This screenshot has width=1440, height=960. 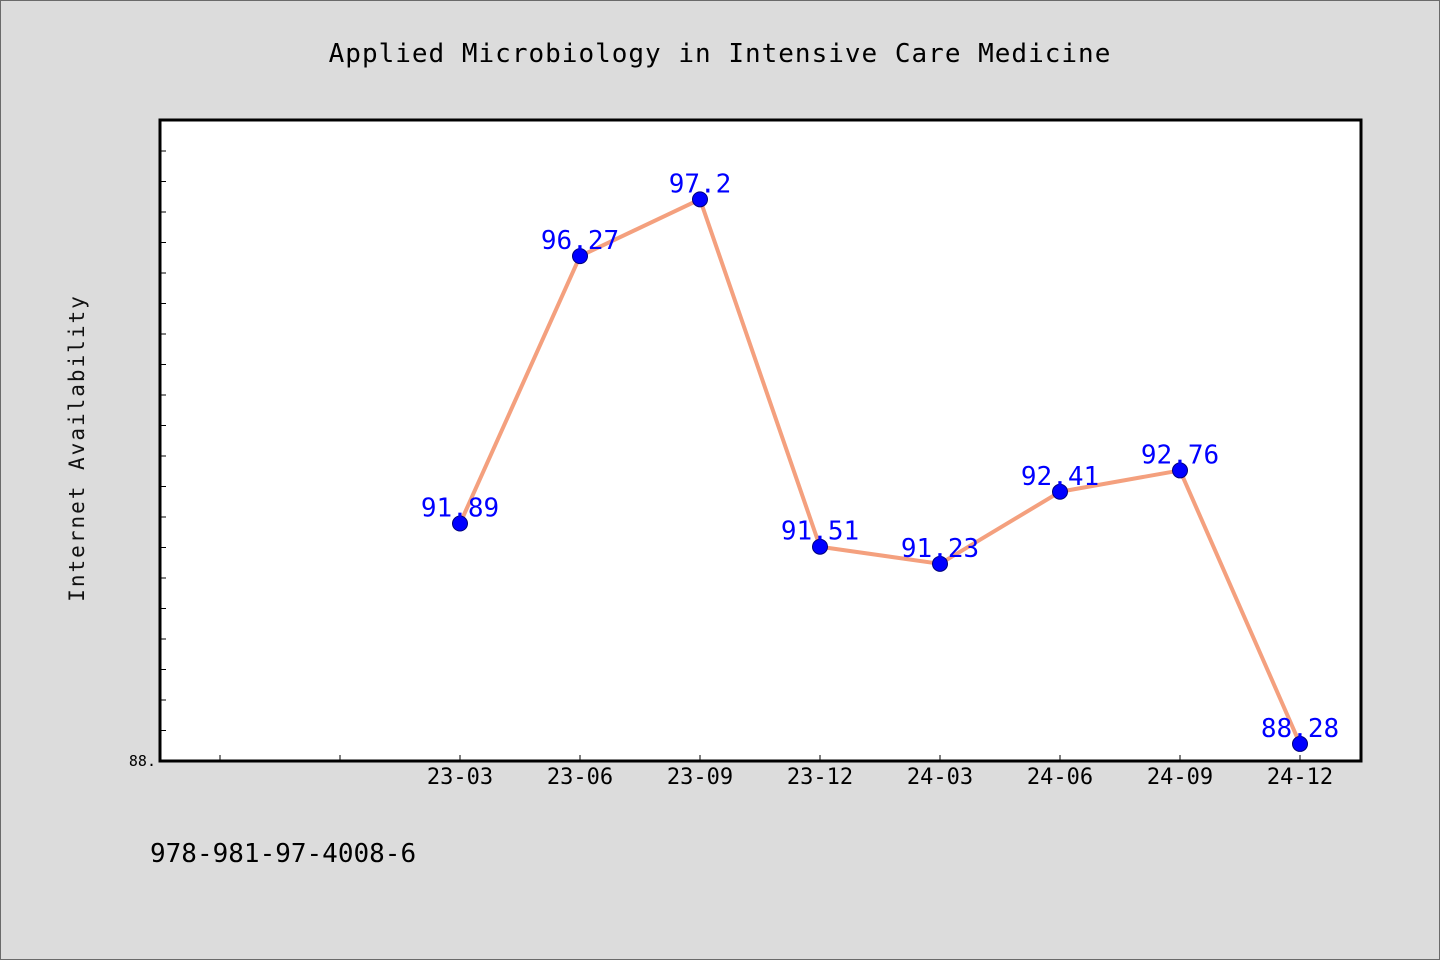 What do you see at coordinates (940, 777) in the screenshot?
I see `x-tick-label: 24-03` at bounding box center [940, 777].